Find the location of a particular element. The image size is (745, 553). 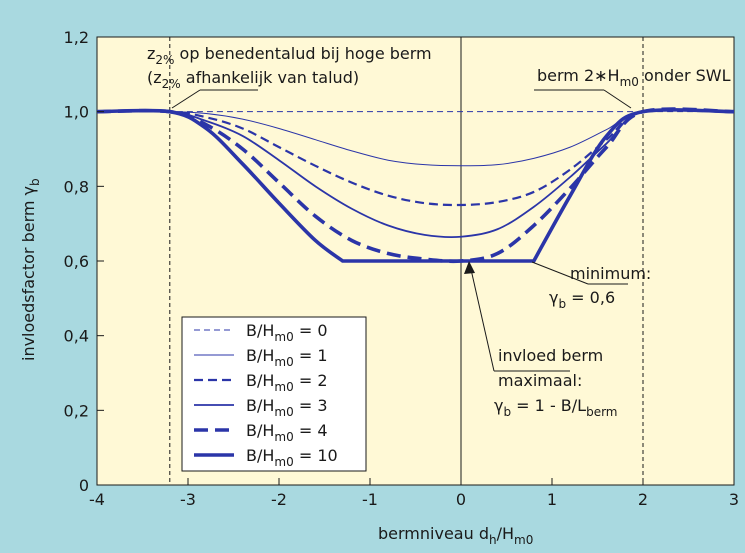

annotation-berm-swl: berm 2∗Hm0 onder SWL is located at coordinates (634, 77).